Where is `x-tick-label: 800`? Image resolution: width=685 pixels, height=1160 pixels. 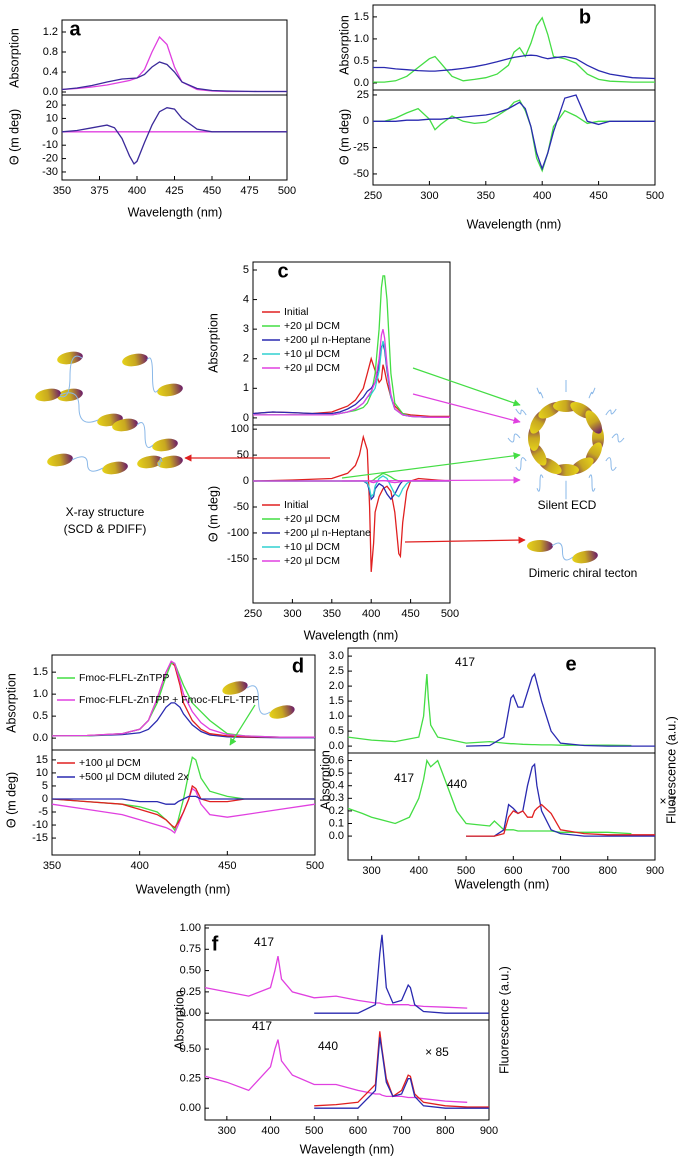
x-tick-label: 800 is located at coordinates (445, 1131).